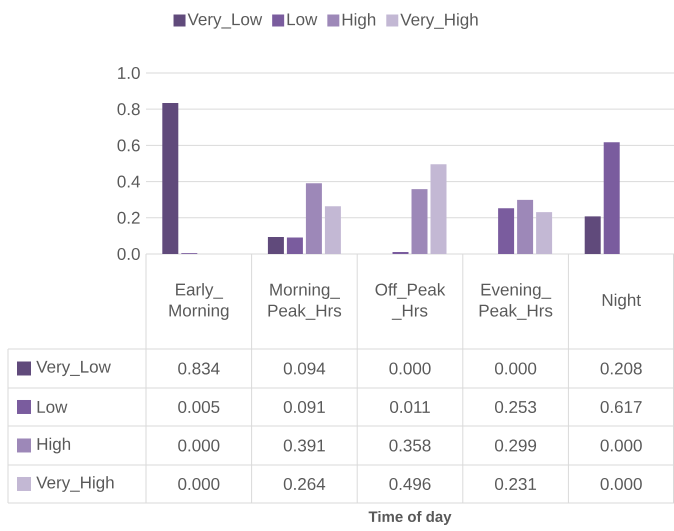  What do you see at coordinates (54, 446) in the screenshot?
I see `text: High` at bounding box center [54, 446].